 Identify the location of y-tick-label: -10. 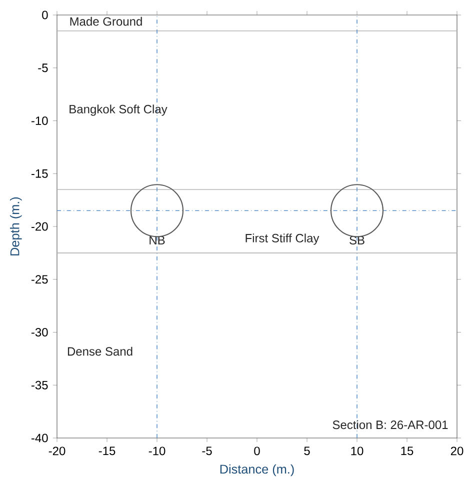
(39, 121).